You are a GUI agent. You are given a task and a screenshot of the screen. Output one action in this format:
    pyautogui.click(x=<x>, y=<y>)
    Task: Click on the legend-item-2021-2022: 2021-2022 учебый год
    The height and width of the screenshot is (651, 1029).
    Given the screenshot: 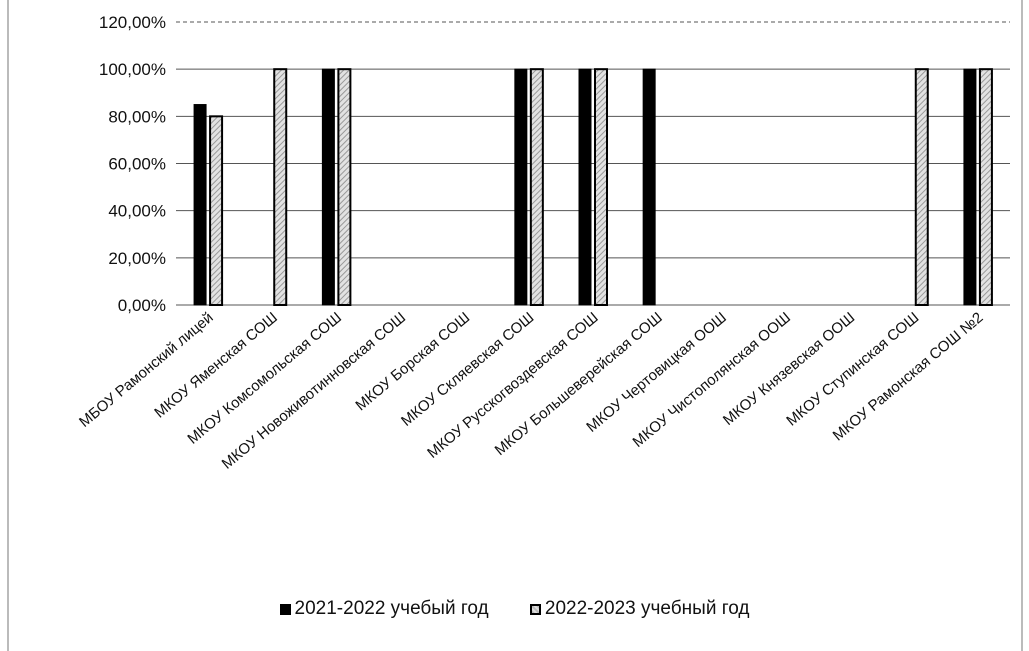 What is the action you would take?
    pyautogui.click(x=384, y=609)
    